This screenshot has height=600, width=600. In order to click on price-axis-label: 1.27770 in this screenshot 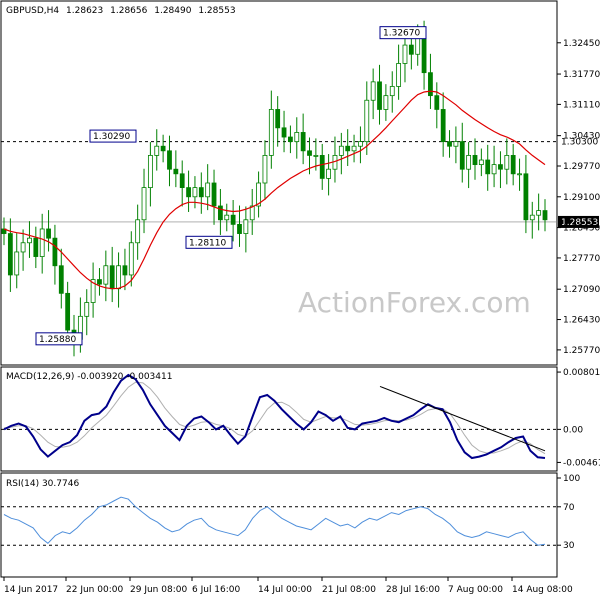, I will do `click(581, 259)`.